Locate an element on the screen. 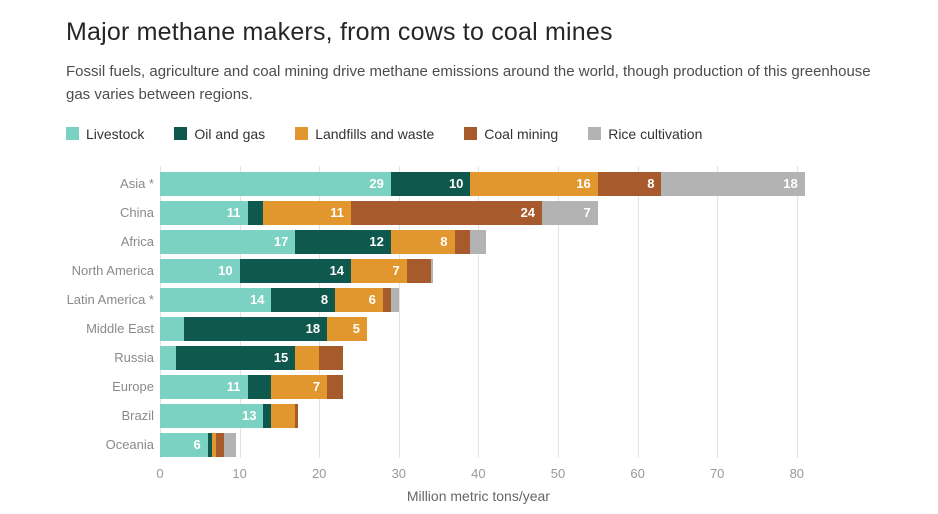 This screenshot has width=938, height=514. stacked-bar: 13 is located at coordinates (229, 415).